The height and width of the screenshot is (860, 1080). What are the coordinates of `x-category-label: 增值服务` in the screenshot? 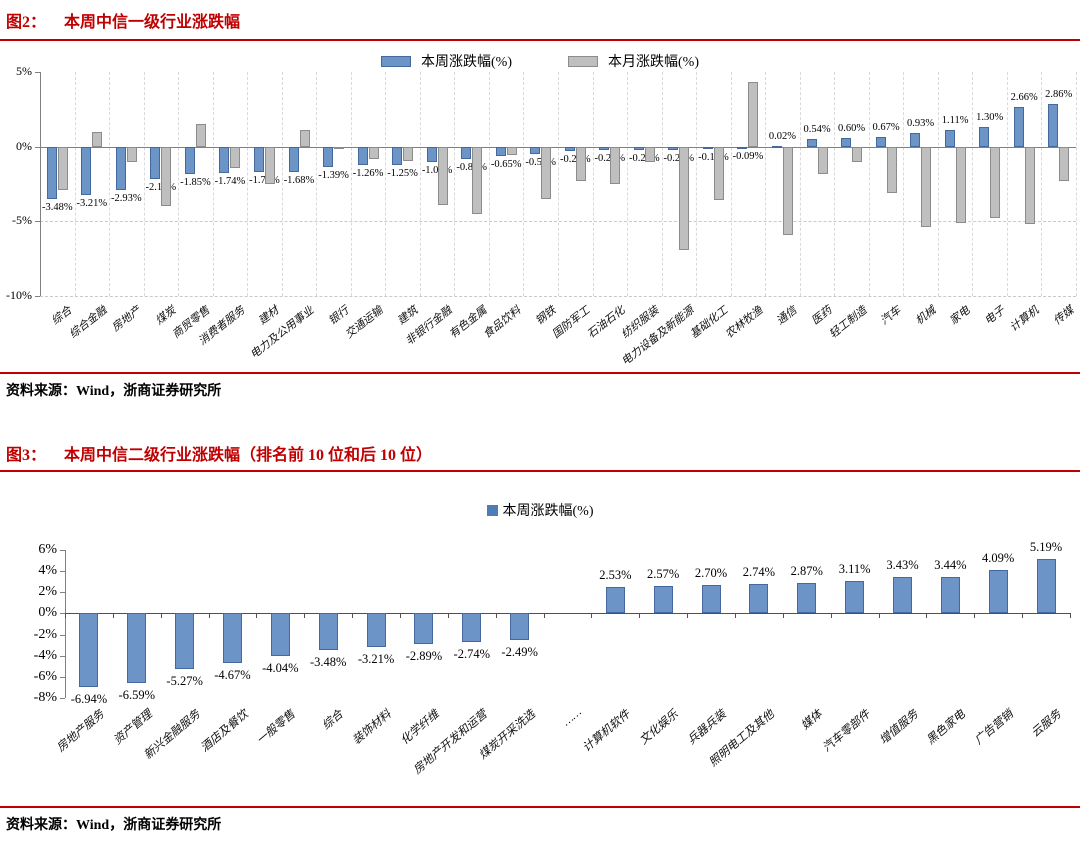 It's located at (899, 728).